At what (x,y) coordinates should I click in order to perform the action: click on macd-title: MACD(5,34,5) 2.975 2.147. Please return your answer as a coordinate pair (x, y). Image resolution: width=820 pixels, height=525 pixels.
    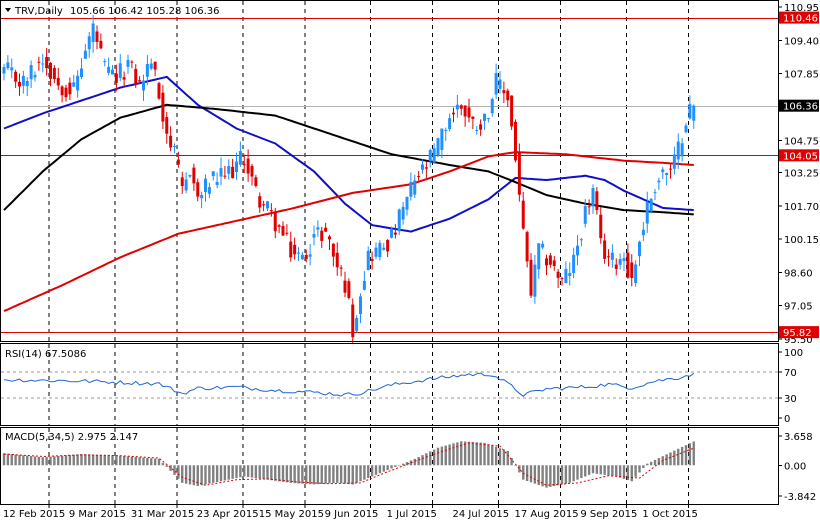
    Looking at the image, I should click on (71, 437).